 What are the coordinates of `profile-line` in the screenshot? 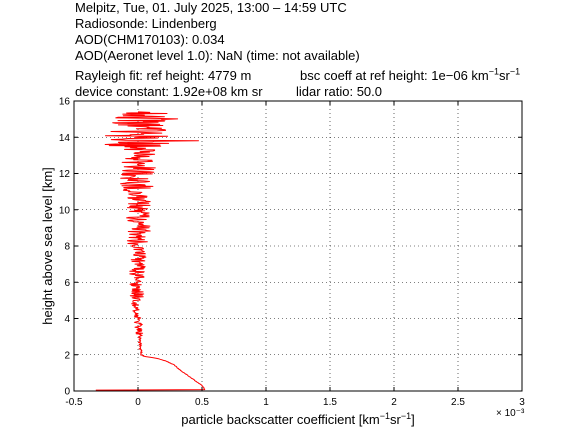 It's located at (150, 251).